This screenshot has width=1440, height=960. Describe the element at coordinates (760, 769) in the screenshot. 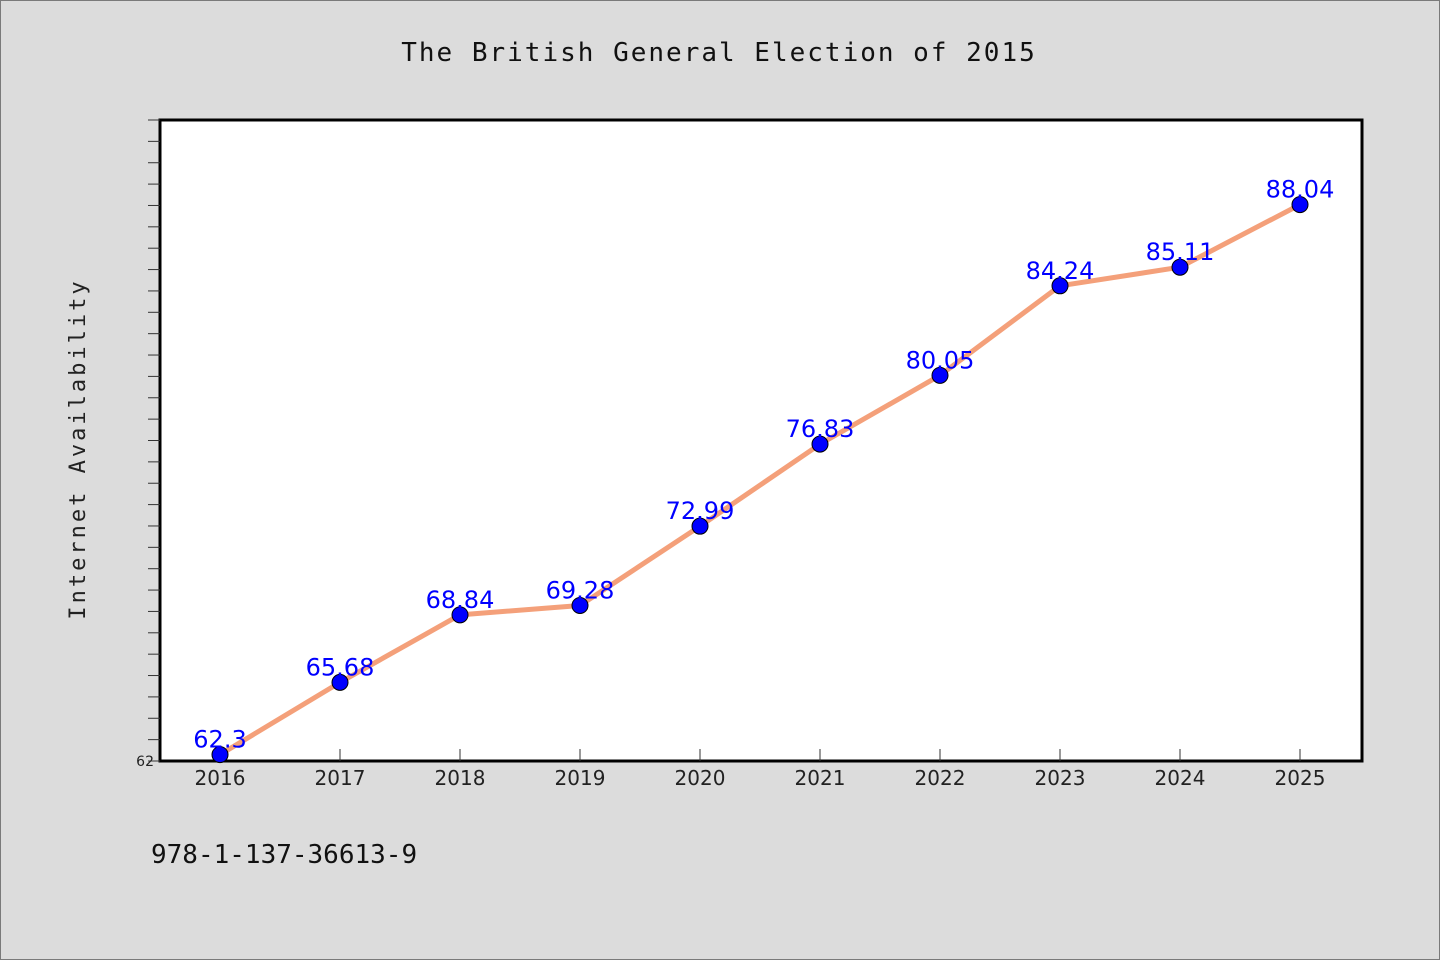

I see `x-axis-ticks: 2016 2017 2018 2019 2020 2021 2022 2023 2024 2025` at that location.